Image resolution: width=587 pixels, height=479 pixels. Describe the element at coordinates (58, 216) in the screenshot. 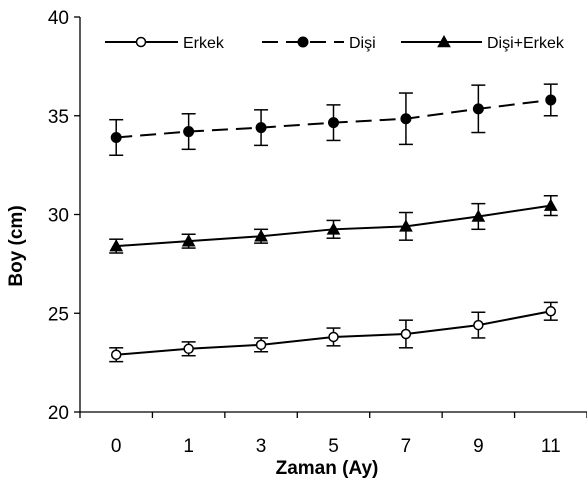

I see `y-tick-label: 30` at that location.